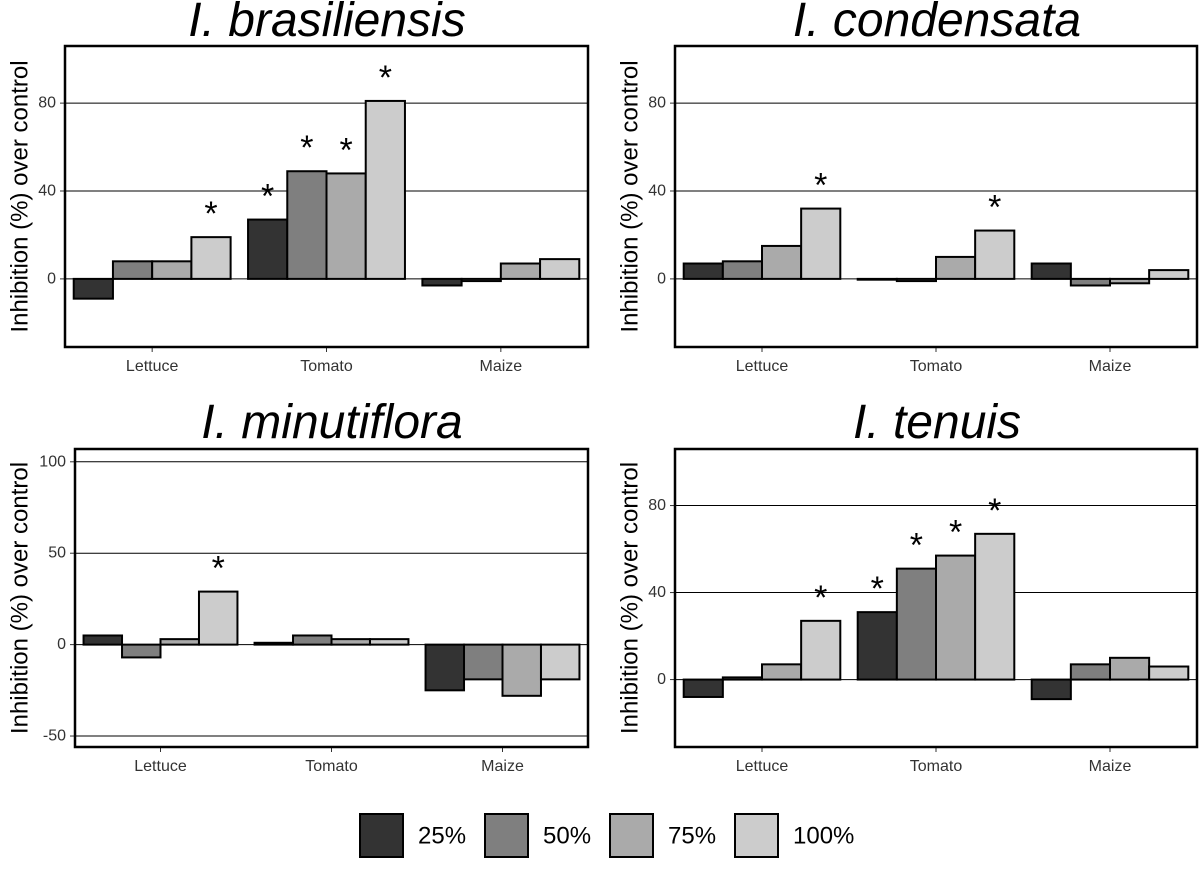 This screenshot has height=873, width=1200. What do you see at coordinates (331, 598) in the screenshot?
I see `panel-border` at bounding box center [331, 598].